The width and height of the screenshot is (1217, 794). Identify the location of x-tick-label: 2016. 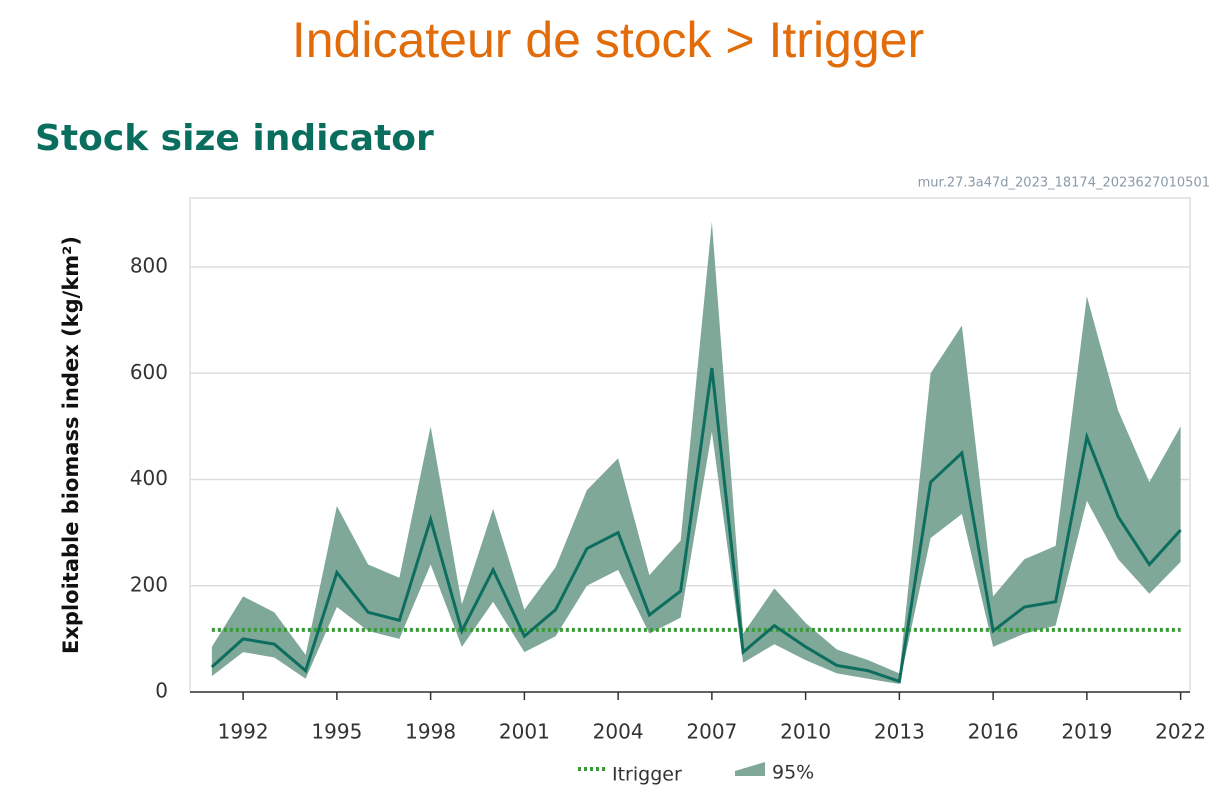
(993, 732).